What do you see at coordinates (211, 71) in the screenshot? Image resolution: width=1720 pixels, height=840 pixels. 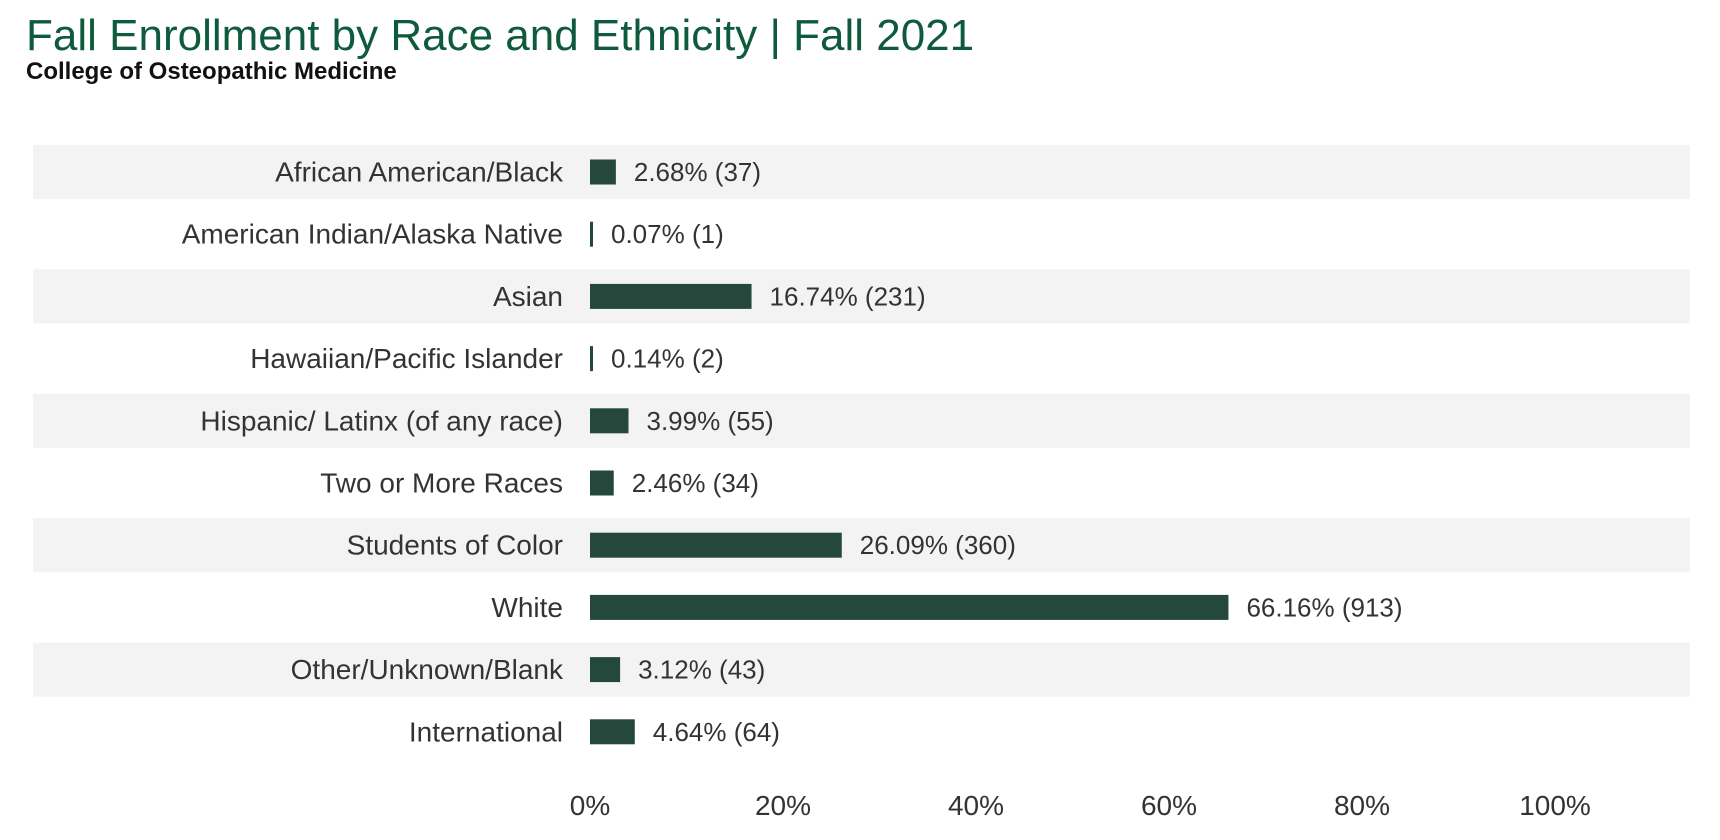 I see `chart-subtitle: College of Osteopathic Medicine` at bounding box center [211, 71].